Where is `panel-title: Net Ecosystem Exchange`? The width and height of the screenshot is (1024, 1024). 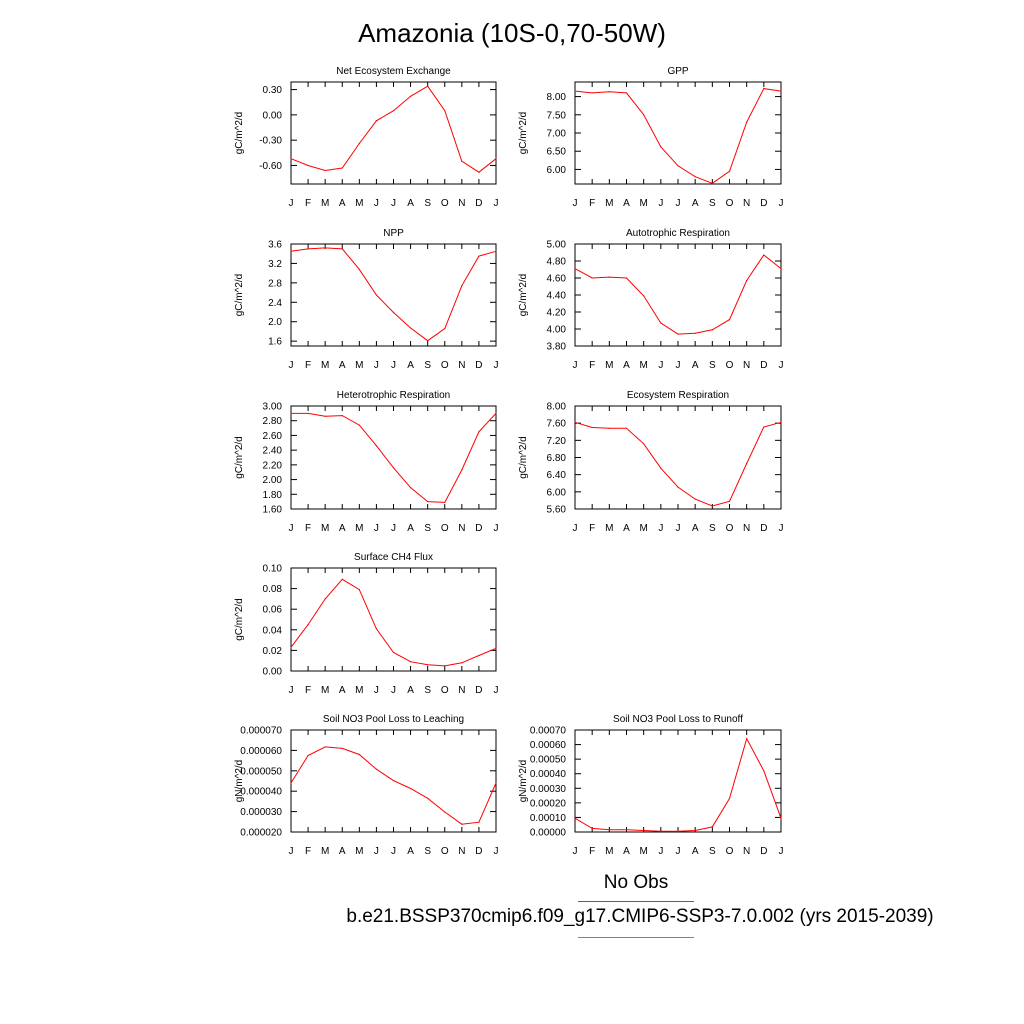 panel-title: Net Ecosystem Exchange is located at coordinates (393, 71).